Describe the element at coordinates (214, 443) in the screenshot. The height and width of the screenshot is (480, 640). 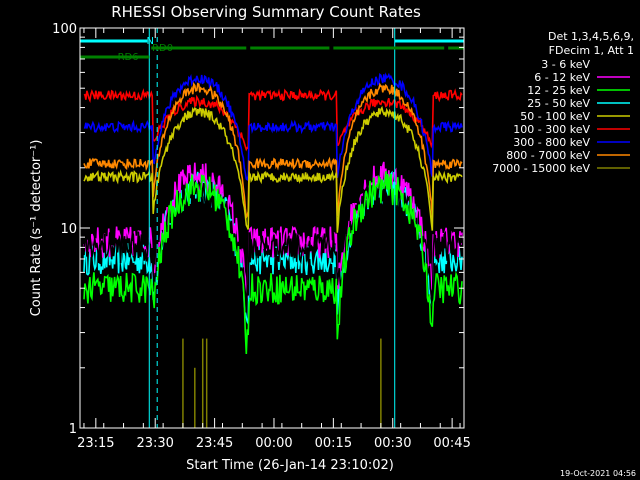
I see `x-tick-label: 23:45` at that location.